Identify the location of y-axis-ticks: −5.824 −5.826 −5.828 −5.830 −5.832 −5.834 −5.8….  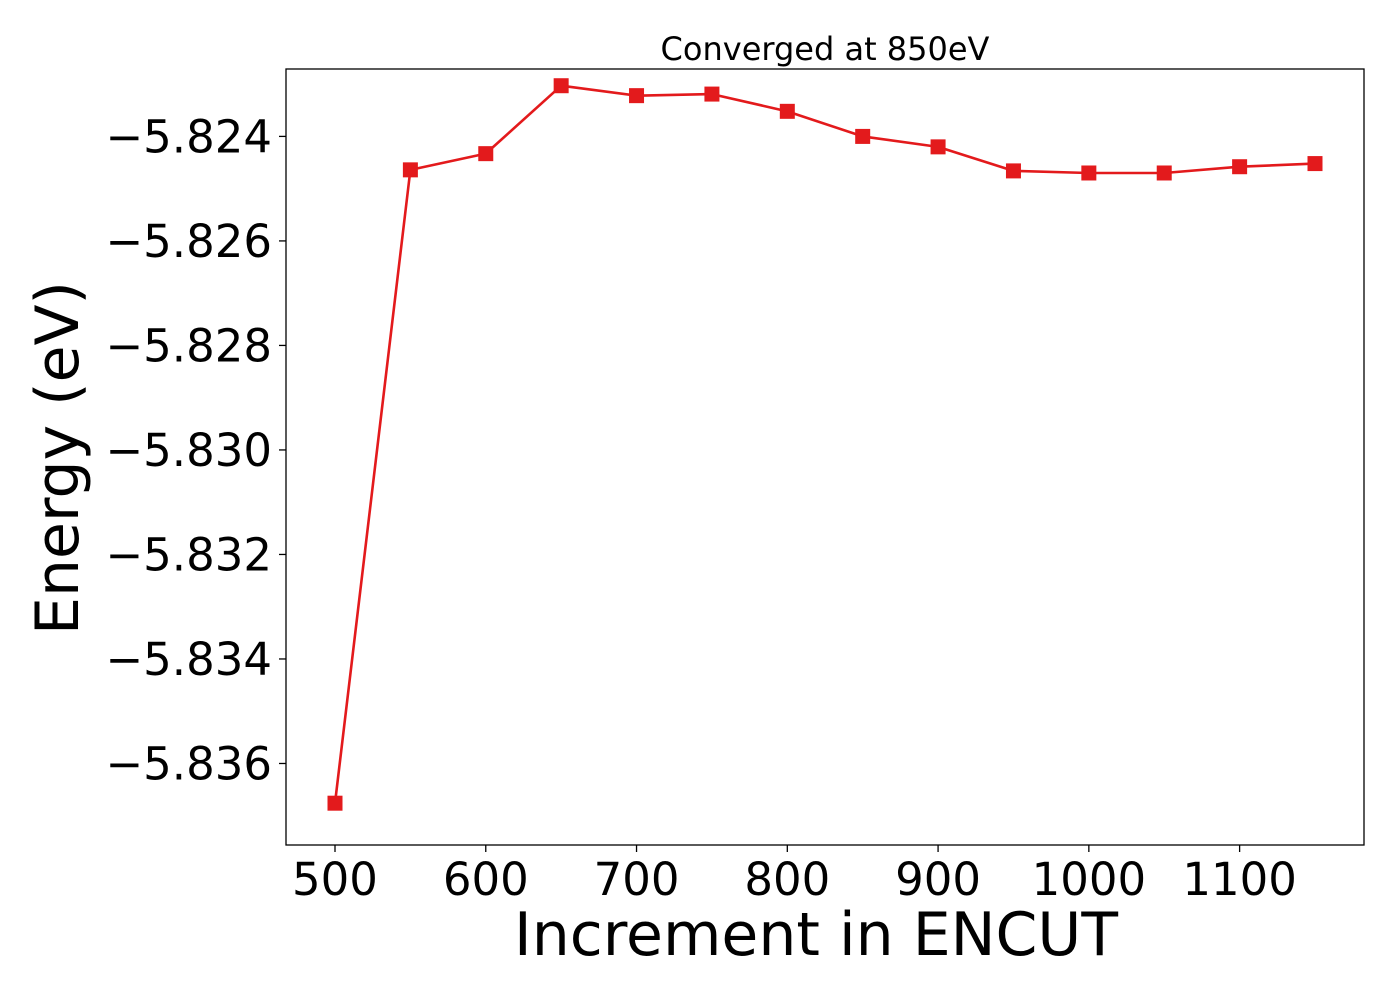
(195, 450).